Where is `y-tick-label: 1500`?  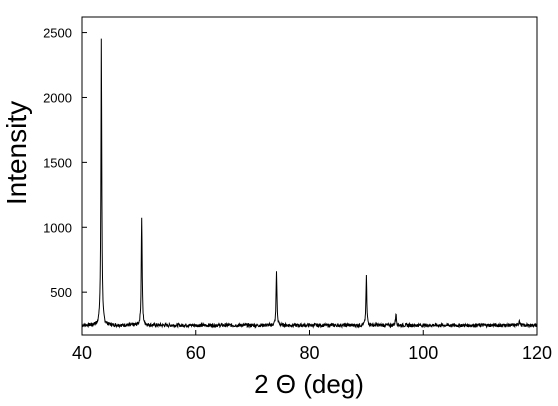 y-tick-label: 1500 is located at coordinates (57, 162).